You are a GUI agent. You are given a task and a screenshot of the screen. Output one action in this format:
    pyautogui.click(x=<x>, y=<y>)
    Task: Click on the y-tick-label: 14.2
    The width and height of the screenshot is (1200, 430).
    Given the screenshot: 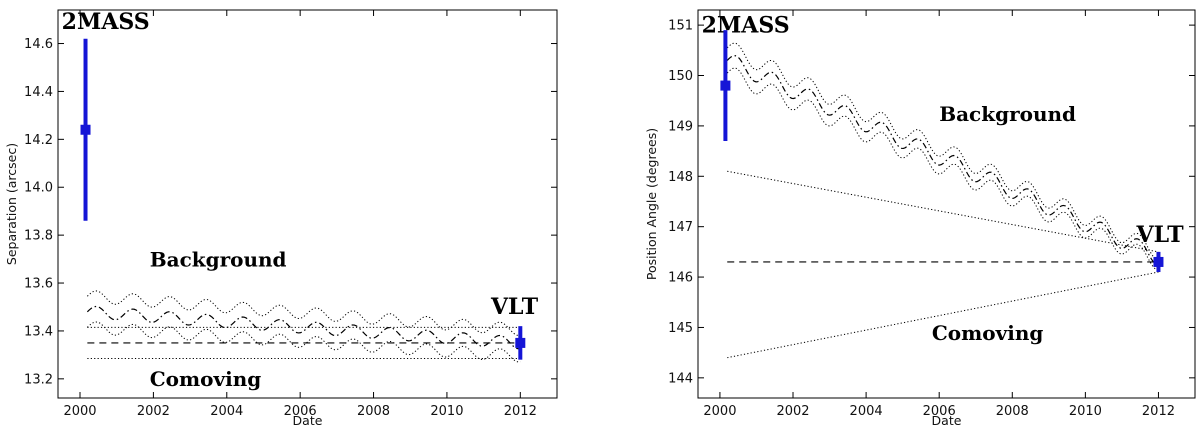 What is the action you would take?
    pyautogui.click(x=38, y=140)
    